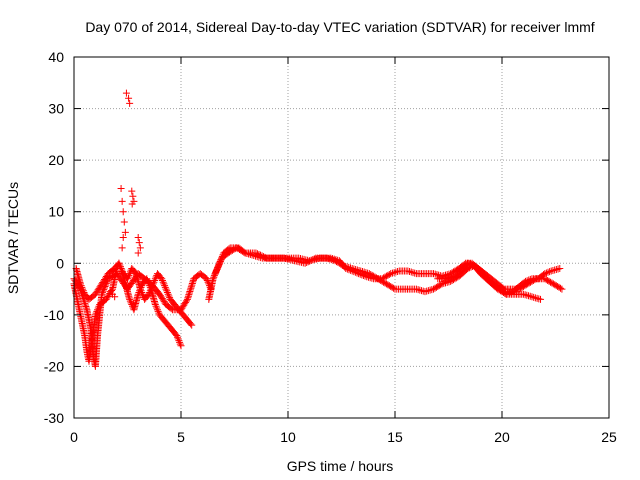 The image size is (640, 480). I want to click on x-tick-label: 15, so click(395, 437).